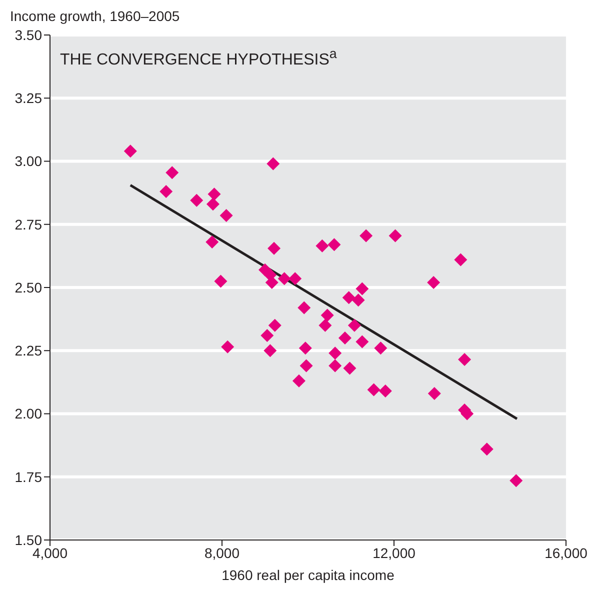  What do you see at coordinates (28, 350) in the screenshot?
I see `y-tick-label: 2.25` at bounding box center [28, 350].